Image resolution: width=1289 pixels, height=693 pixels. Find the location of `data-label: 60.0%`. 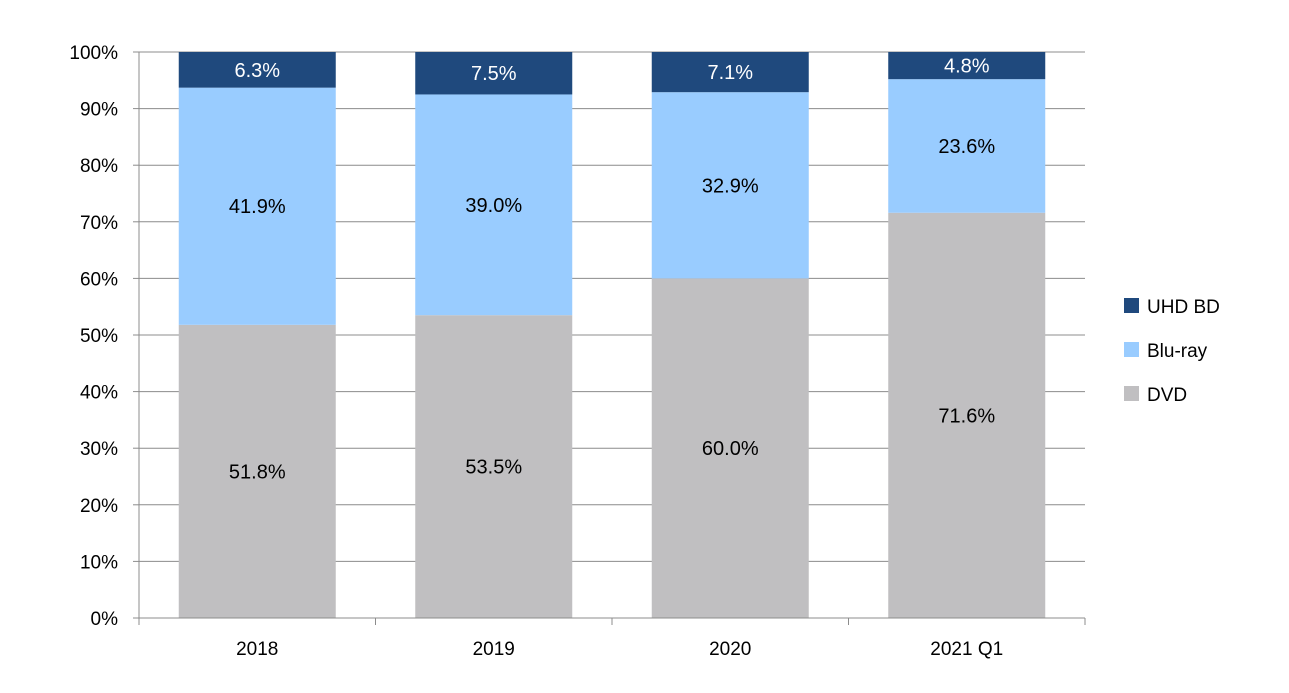

data-label: 60.0% is located at coordinates (730, 449).